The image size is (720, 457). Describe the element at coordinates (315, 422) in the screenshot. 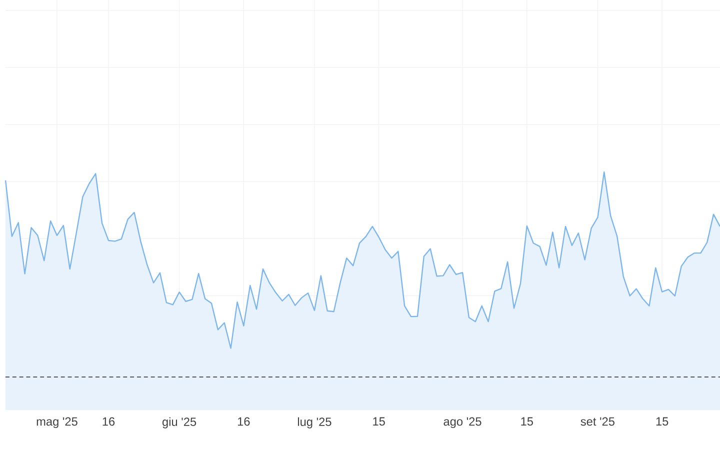

I see `x-tick-label: lug '25` at that location.